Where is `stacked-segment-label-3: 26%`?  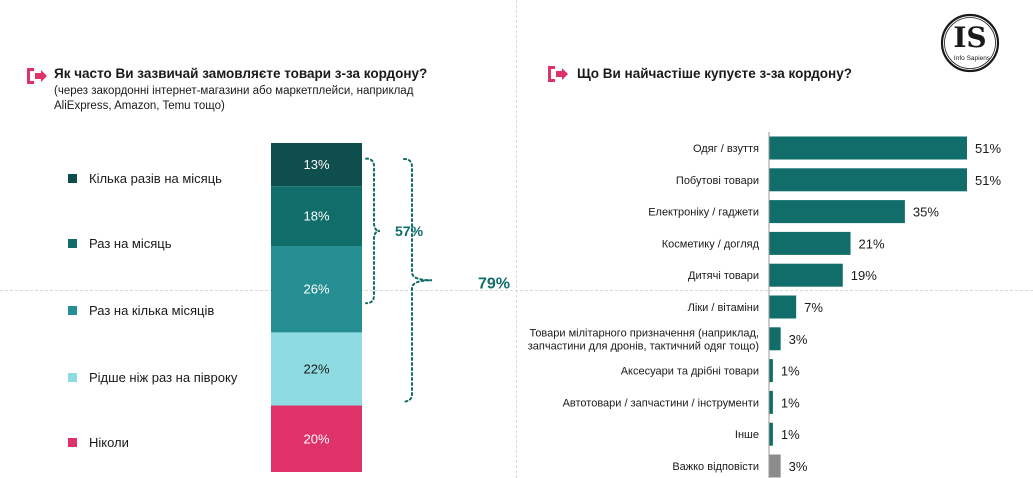
stacked-segment-label-3: 26% is located at coordinates (316, 289).